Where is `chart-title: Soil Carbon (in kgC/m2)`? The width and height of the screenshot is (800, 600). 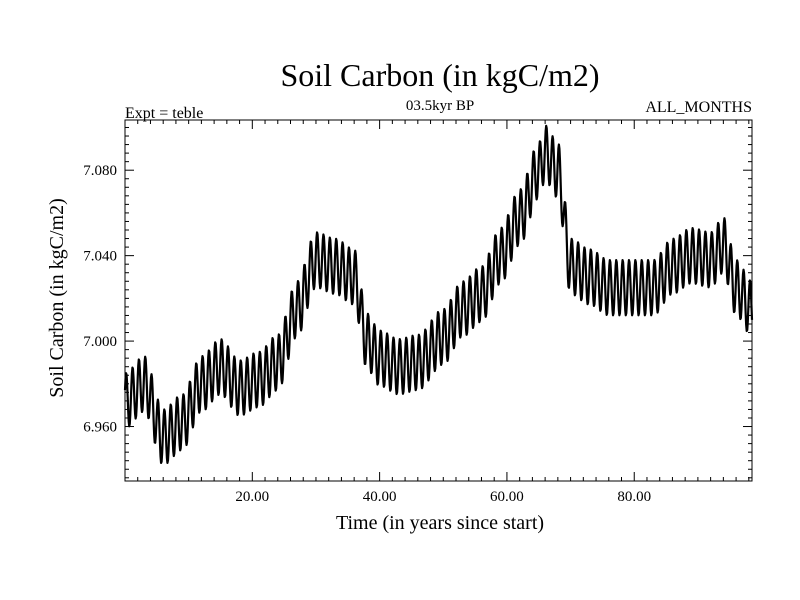
chart-title: Soil Carbon (in kgC/m2) is located at coordinates (439, 75).